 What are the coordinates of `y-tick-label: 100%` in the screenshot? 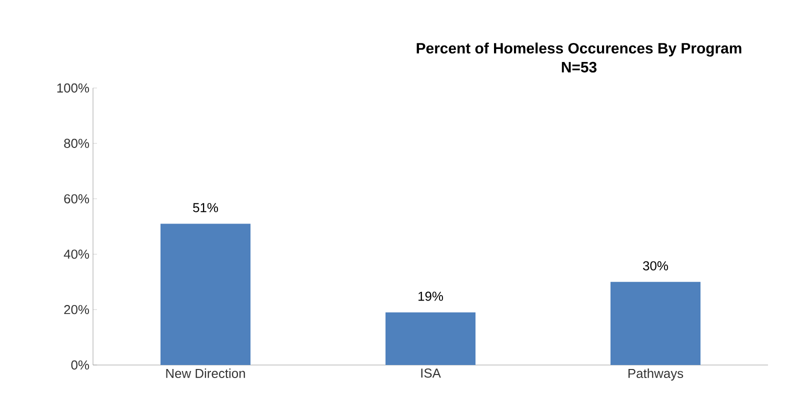 It's located at (73, 88).